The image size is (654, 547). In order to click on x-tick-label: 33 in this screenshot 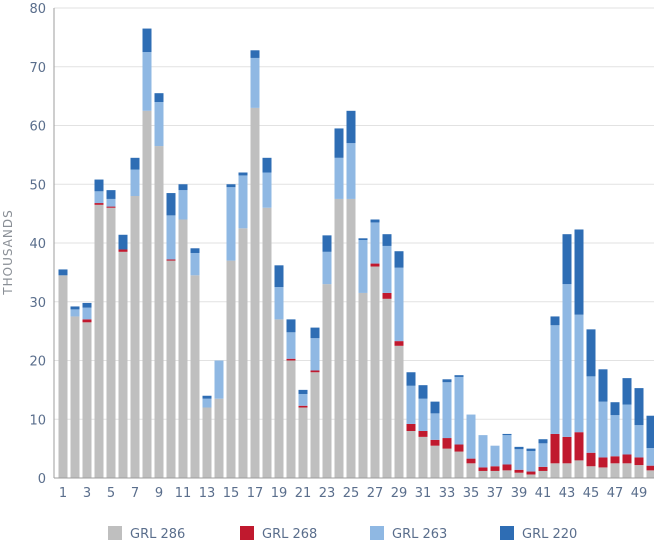, I will do `click(447, 493)`.